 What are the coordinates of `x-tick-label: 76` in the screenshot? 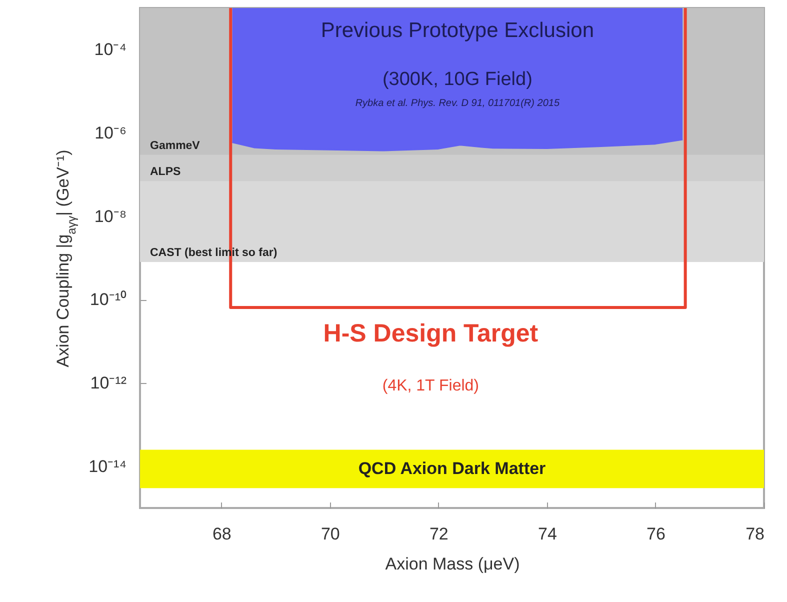 It's located at (656, 534).